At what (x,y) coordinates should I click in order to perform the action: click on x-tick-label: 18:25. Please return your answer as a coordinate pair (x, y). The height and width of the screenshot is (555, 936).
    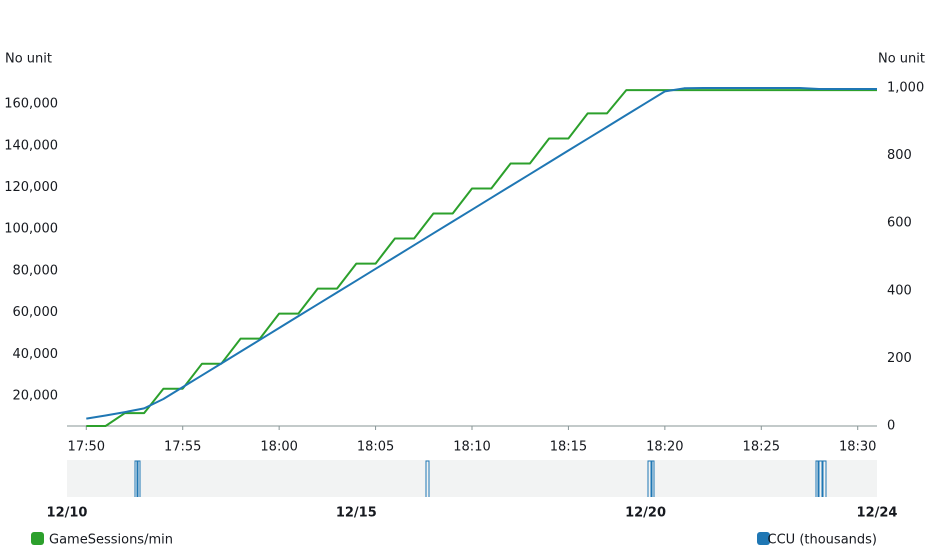
    Looking at the image, I should click on (761, 447).